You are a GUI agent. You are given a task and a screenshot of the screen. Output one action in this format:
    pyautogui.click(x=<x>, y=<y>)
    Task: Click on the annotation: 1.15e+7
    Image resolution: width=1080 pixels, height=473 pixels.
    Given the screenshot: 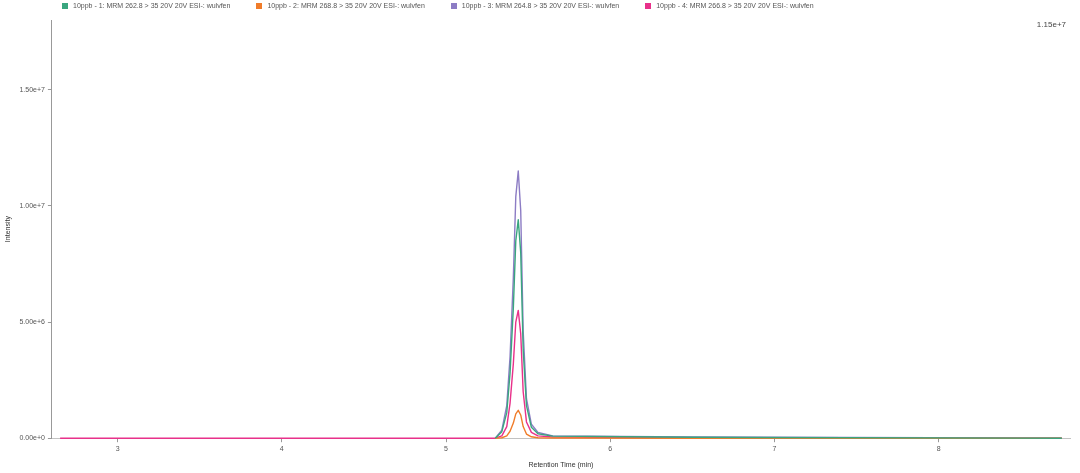 What is the action you would take?
    pyautogui.click(x=1051, y=24)
    